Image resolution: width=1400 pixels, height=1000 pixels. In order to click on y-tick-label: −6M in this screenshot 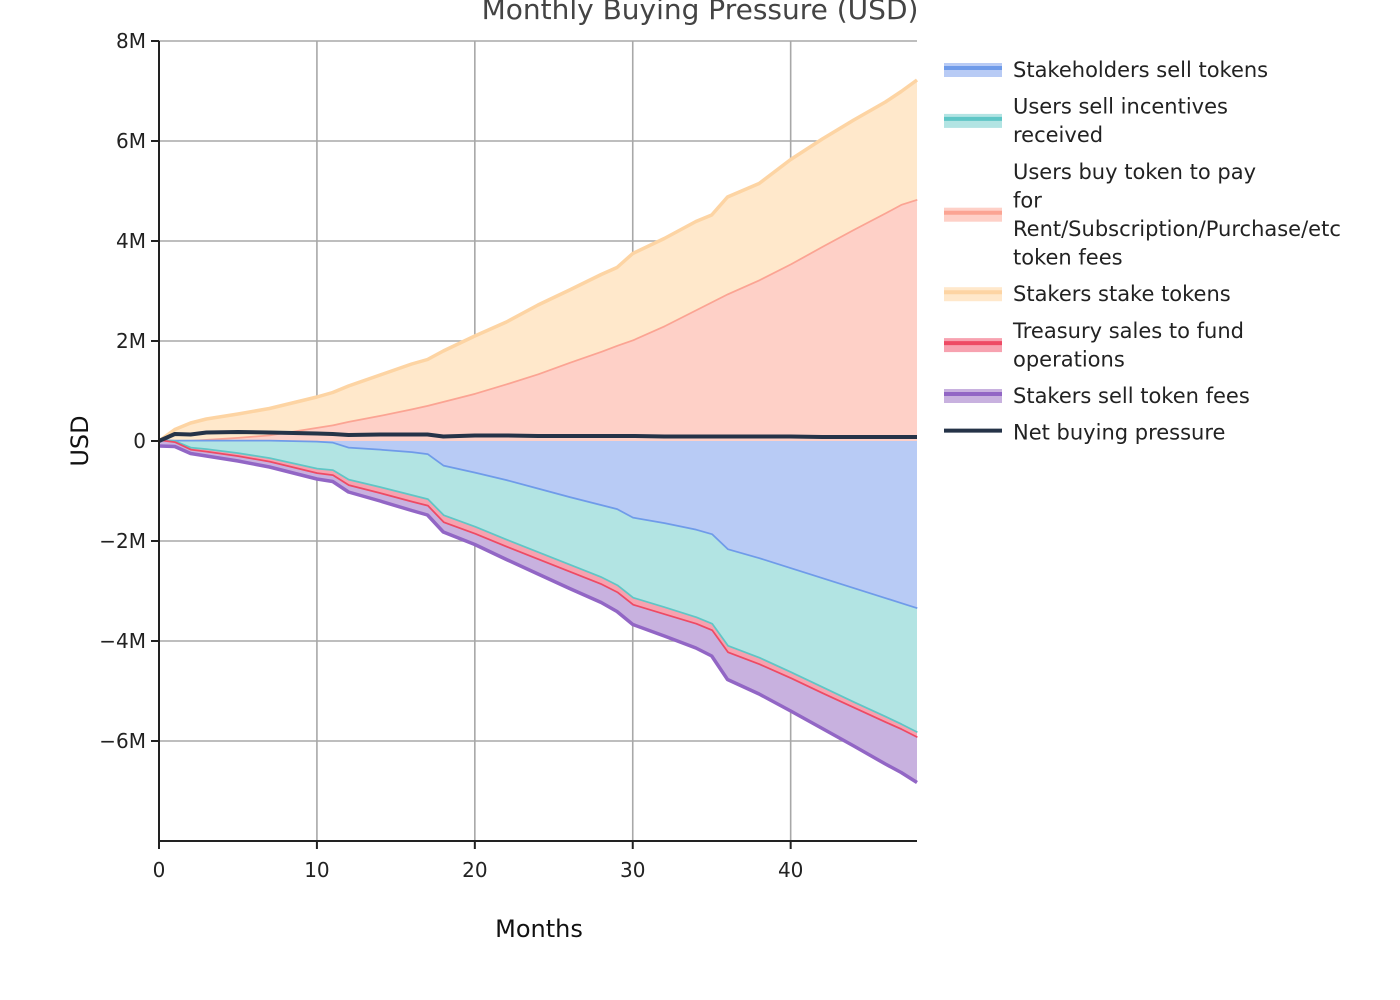, I will do `click(122, 741)`.